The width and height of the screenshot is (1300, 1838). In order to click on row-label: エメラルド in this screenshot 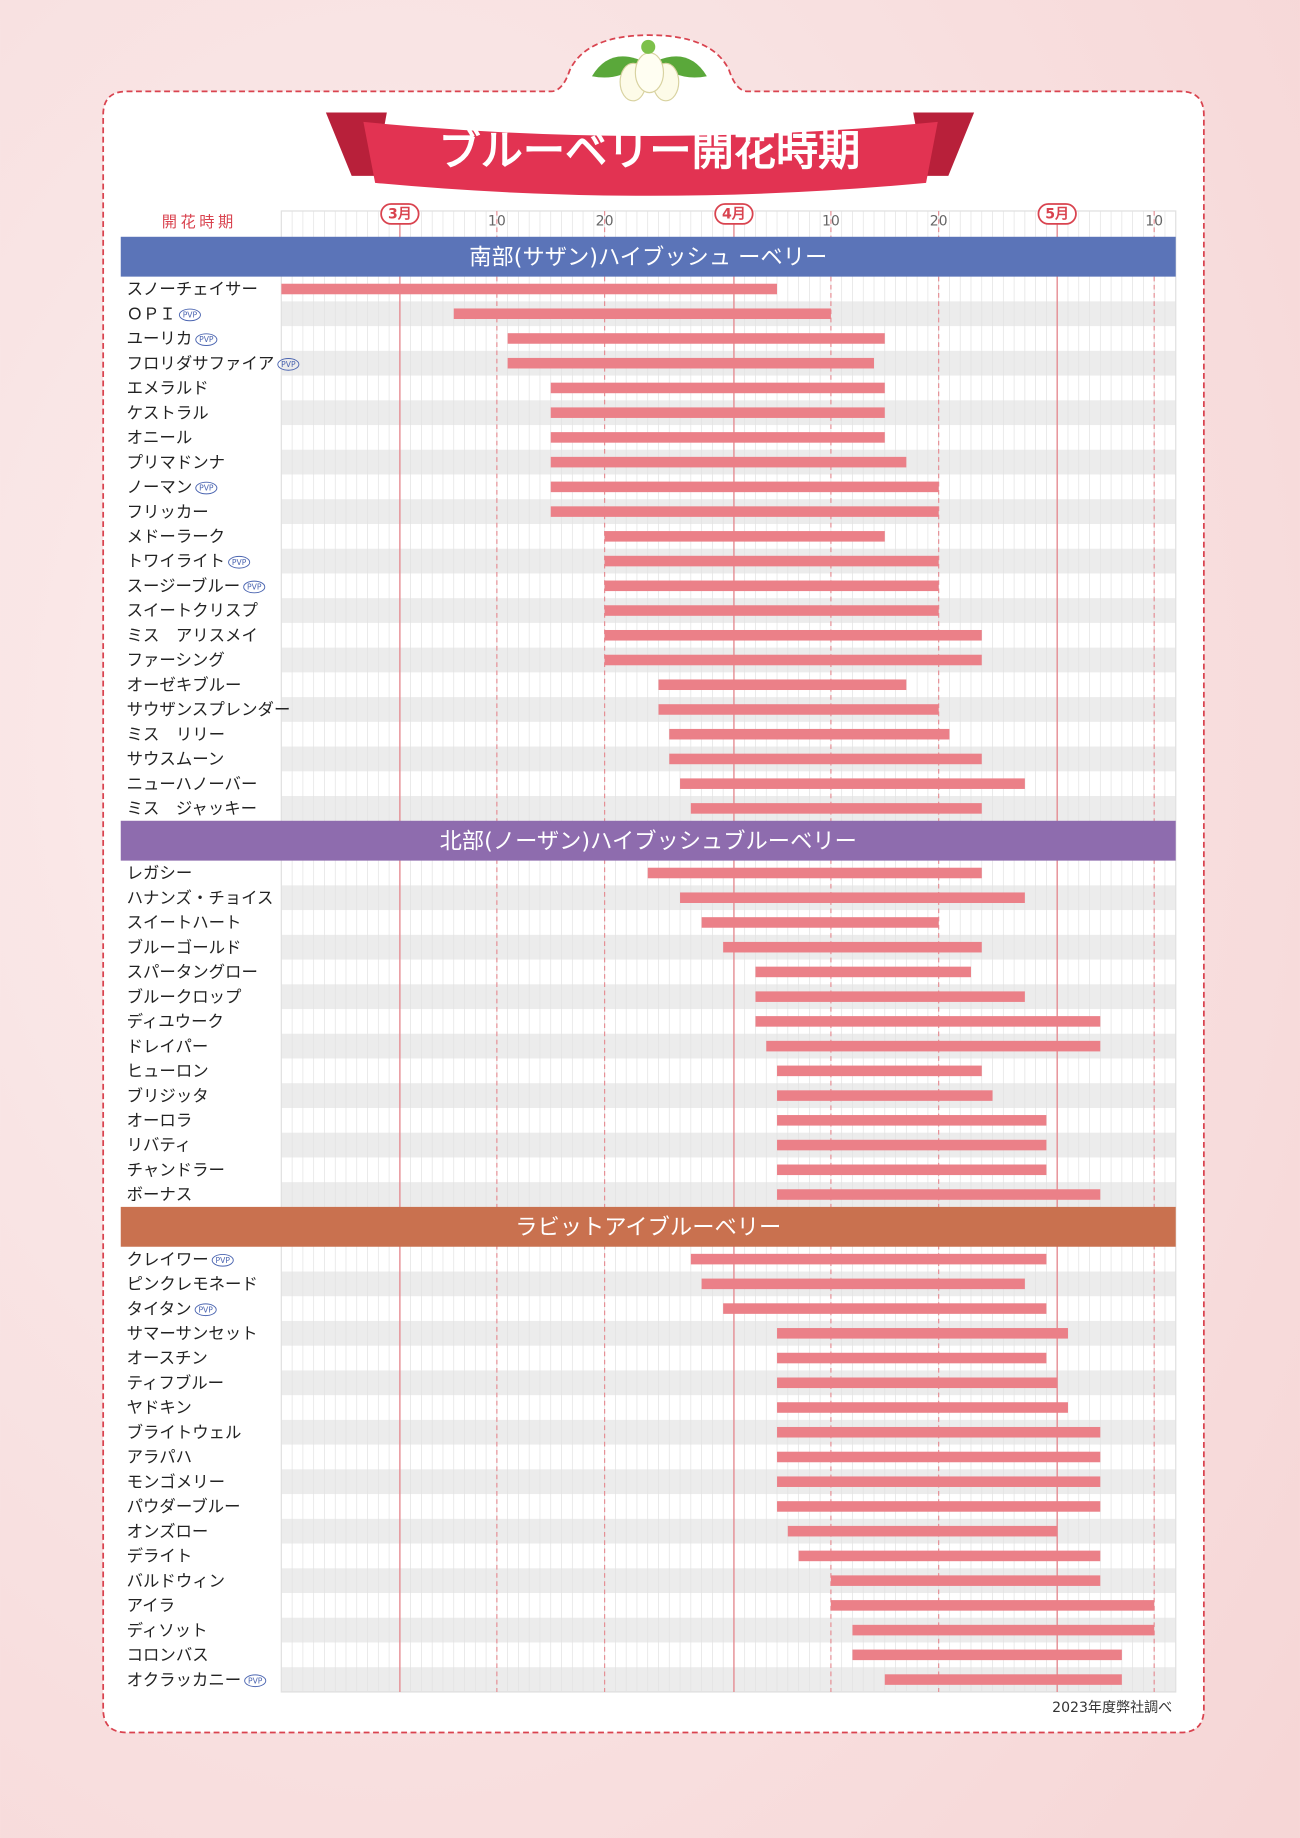, I will do `click(168, 388)`.